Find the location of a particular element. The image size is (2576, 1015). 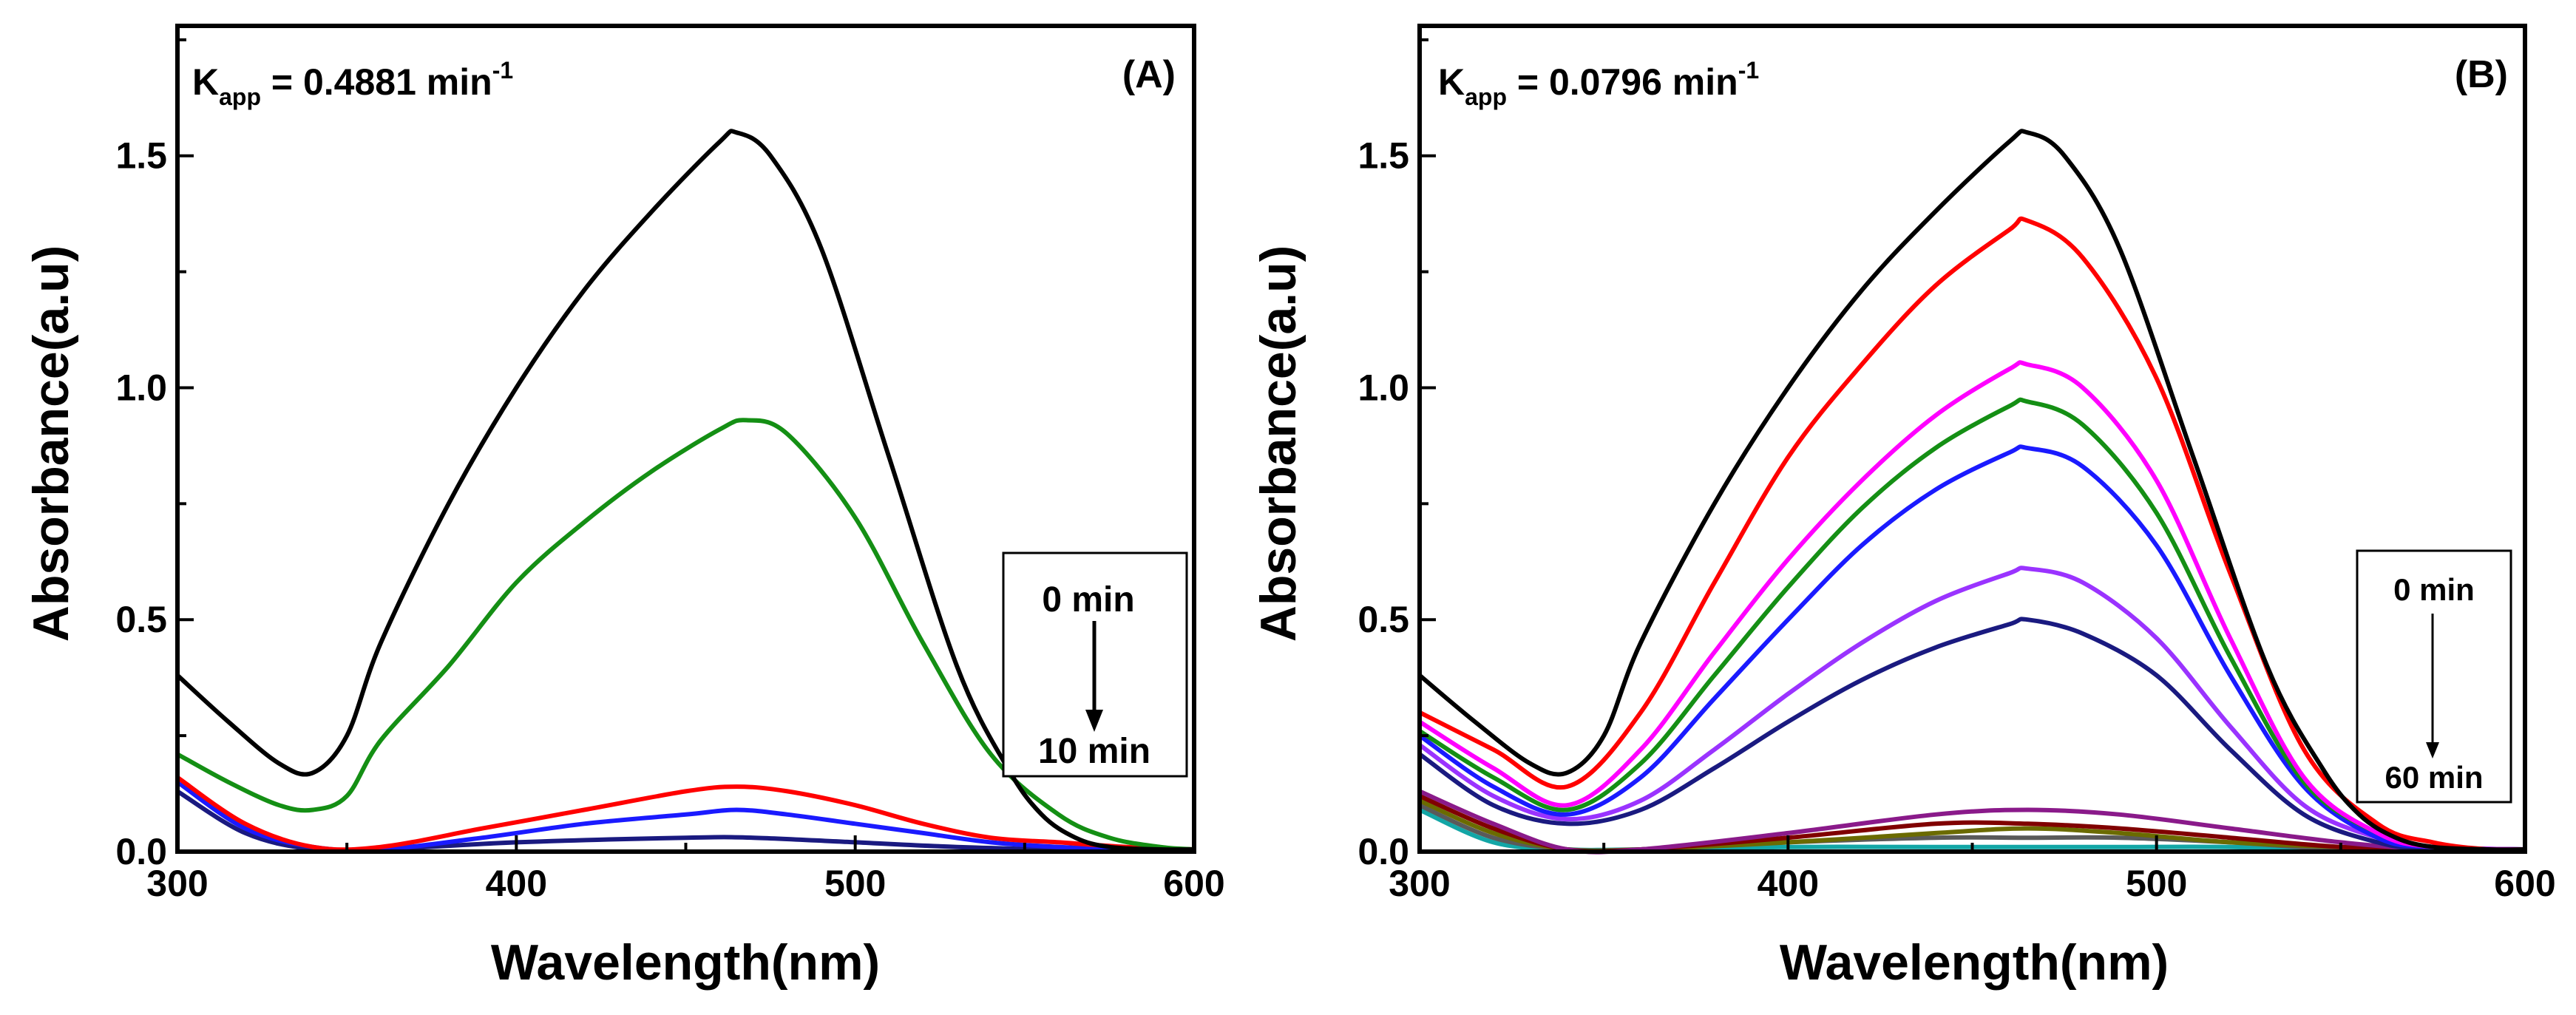

x-tick-label-b: 500 is located at coordinates (2156, 883).